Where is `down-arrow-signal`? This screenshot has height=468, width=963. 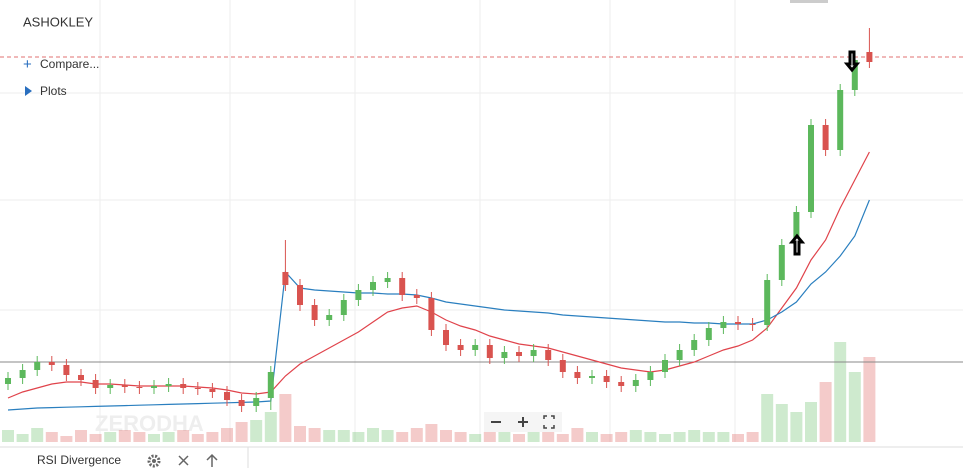
down-arrow-signal is located at coordinates (852, 61).